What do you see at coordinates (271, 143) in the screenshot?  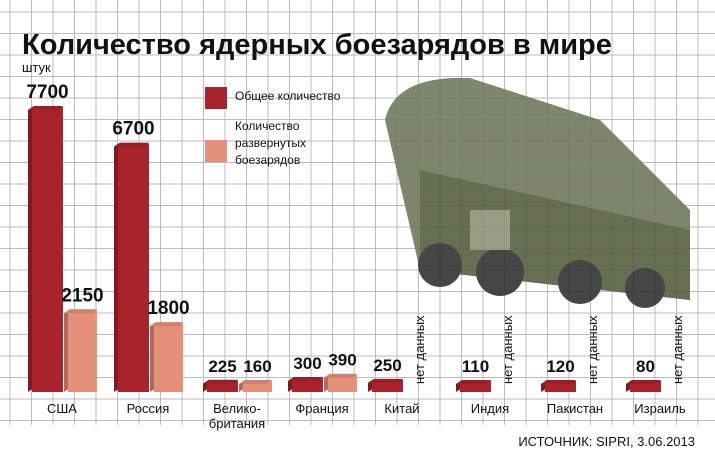 I see `legend-label: Количество развернутых боезарядов` at bounding box center [271, 143].